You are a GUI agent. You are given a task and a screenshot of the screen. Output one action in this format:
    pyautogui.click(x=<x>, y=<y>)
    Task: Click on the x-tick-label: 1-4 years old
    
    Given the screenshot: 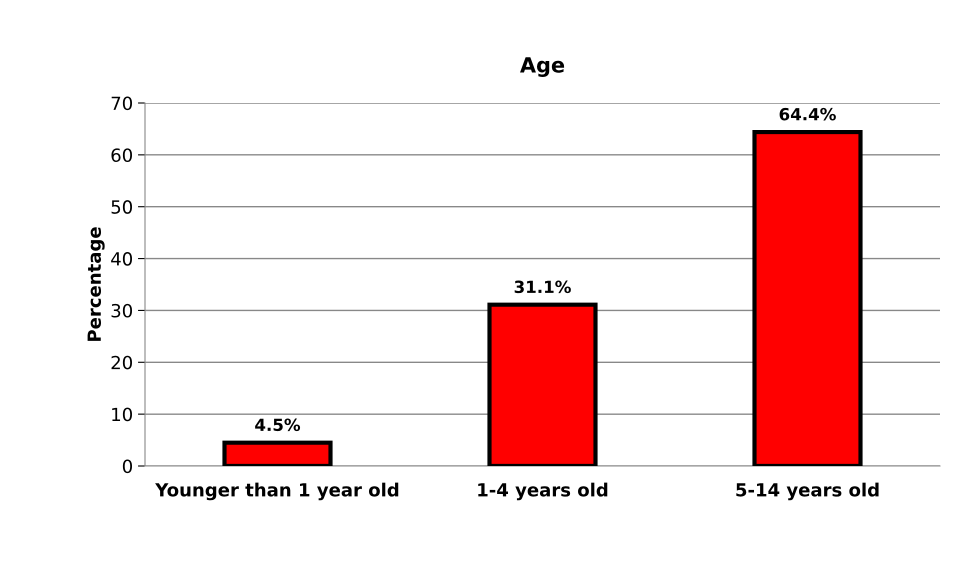 What is the action you would take?
    pyautogui.click(x=543, y=491)
    